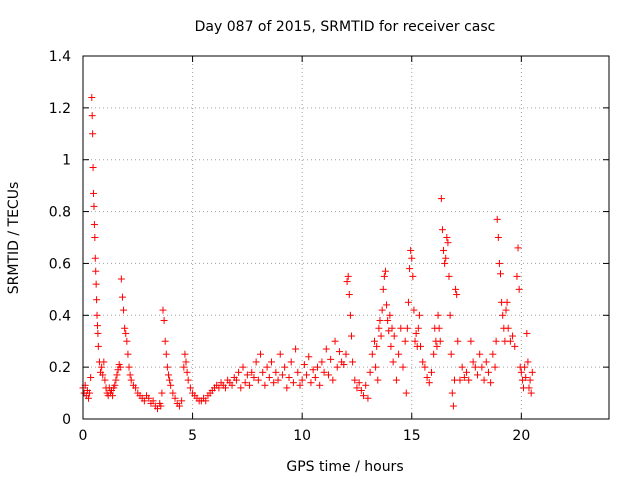  Describe the element at coordinates (60, 57) in the screenshot. I see `y-tick-label: 1.4` at that location.